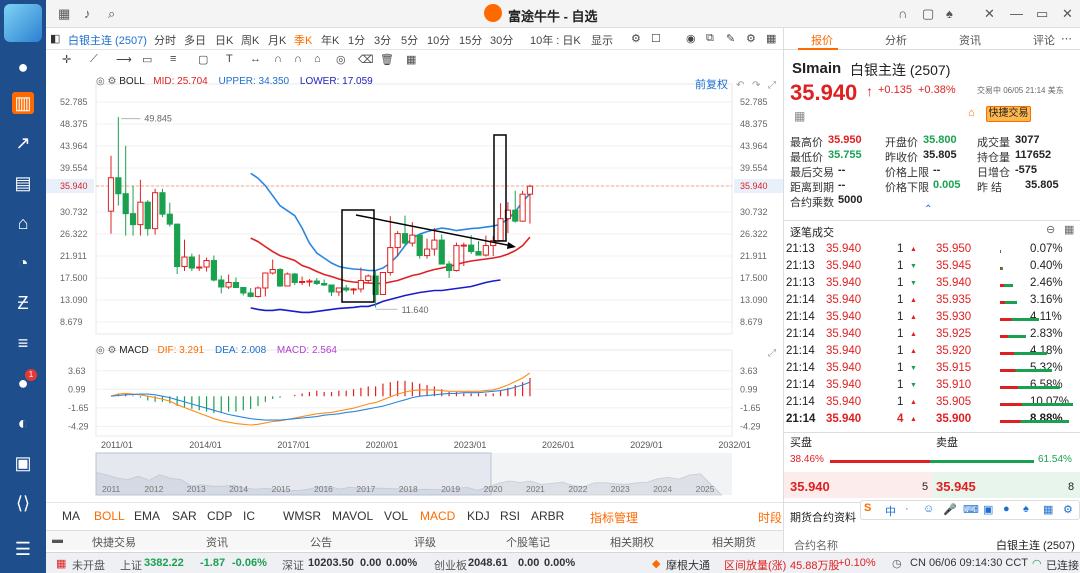 Image resolution: width=1080 pixels, height=573 pixels. I want to click on arc-tool-icon: ∩, so click(278, 59).